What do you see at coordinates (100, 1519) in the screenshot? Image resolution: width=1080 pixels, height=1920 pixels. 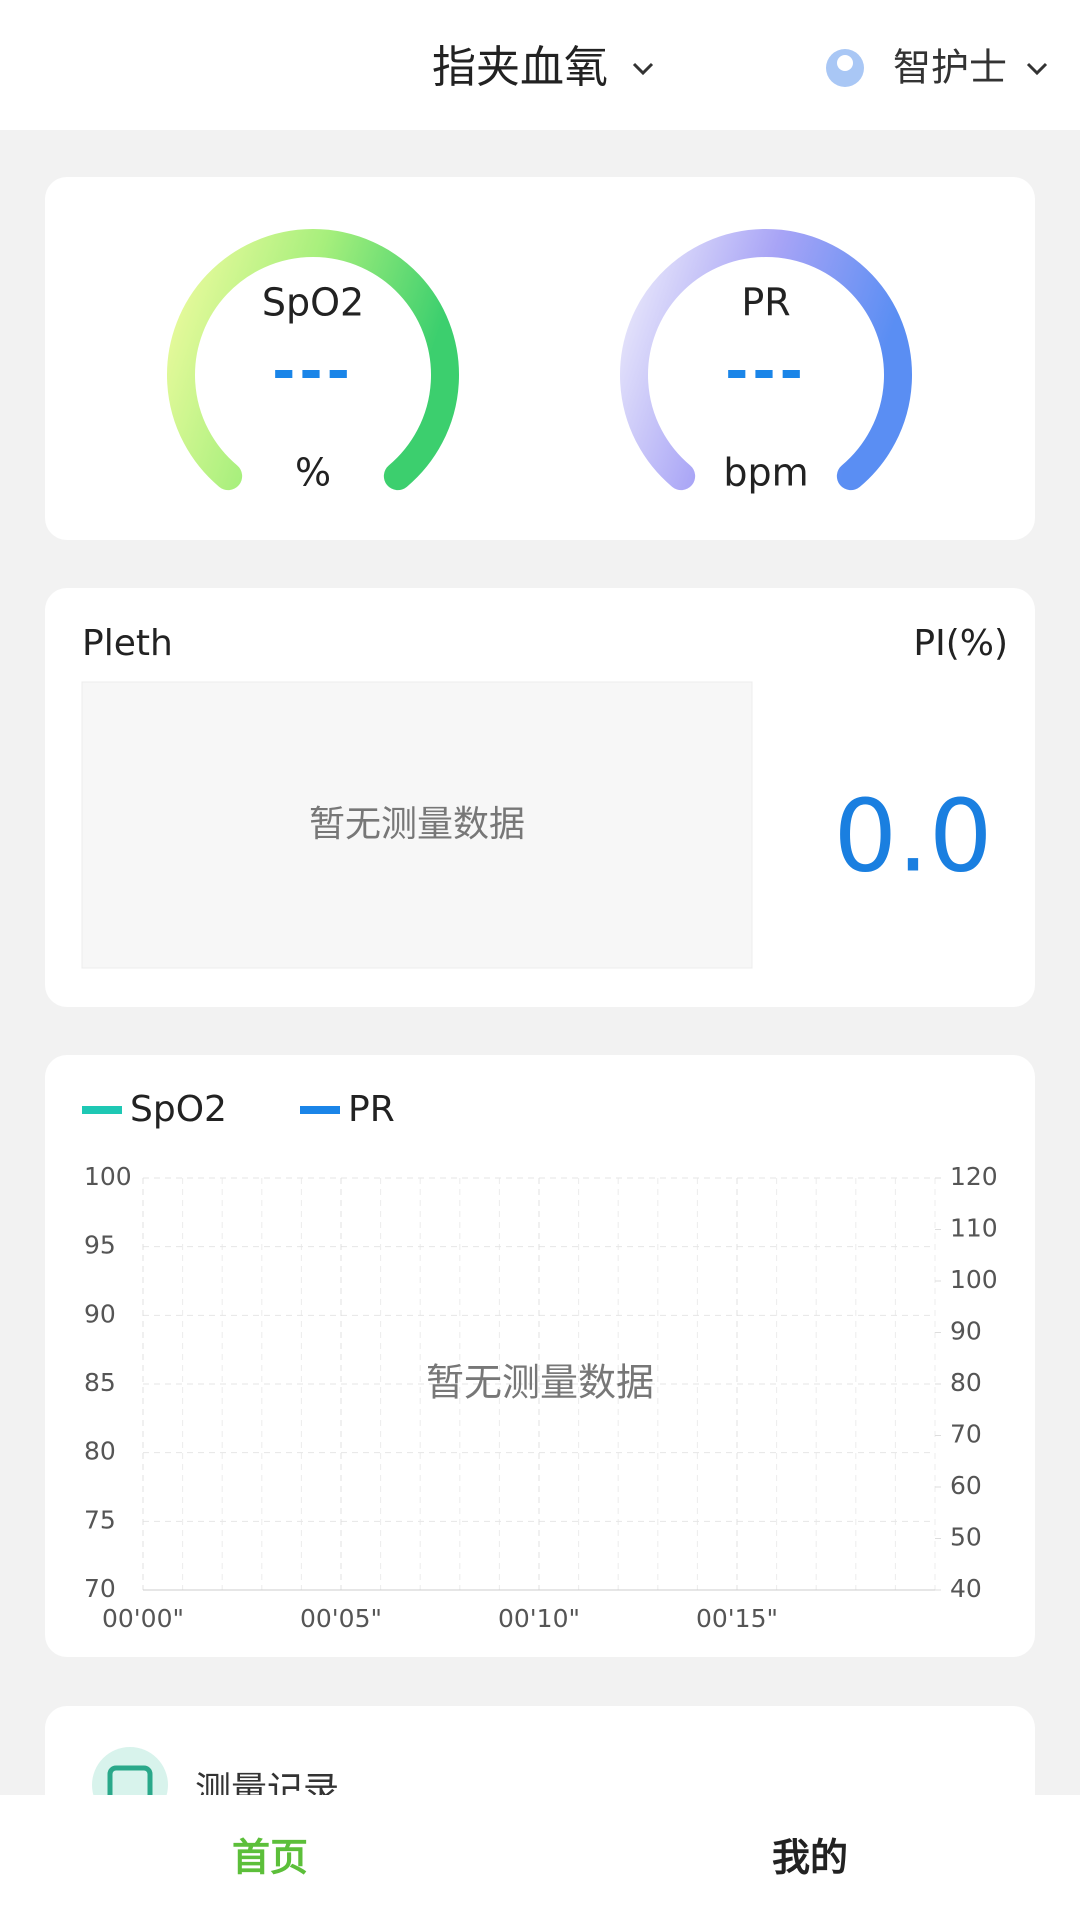 I see `y-tick-label: 75` at bounding box center [100, 1519].